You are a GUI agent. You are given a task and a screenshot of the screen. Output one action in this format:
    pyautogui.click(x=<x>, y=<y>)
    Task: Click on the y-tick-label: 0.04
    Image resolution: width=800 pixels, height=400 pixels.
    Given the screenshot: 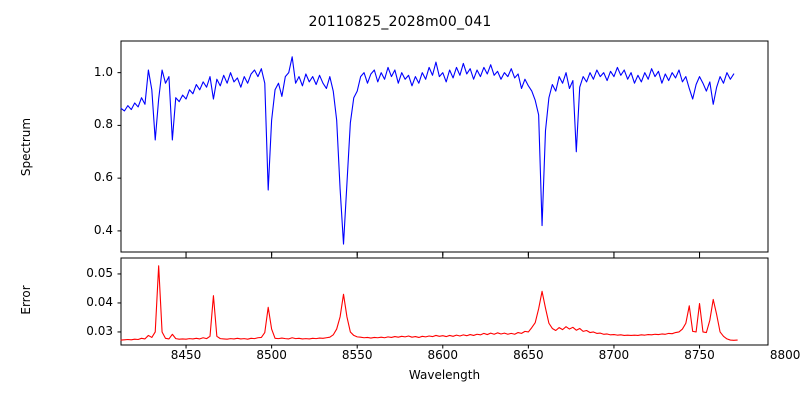 What is the action you would take?
    pyautogui.click(x=99, y=301)
    